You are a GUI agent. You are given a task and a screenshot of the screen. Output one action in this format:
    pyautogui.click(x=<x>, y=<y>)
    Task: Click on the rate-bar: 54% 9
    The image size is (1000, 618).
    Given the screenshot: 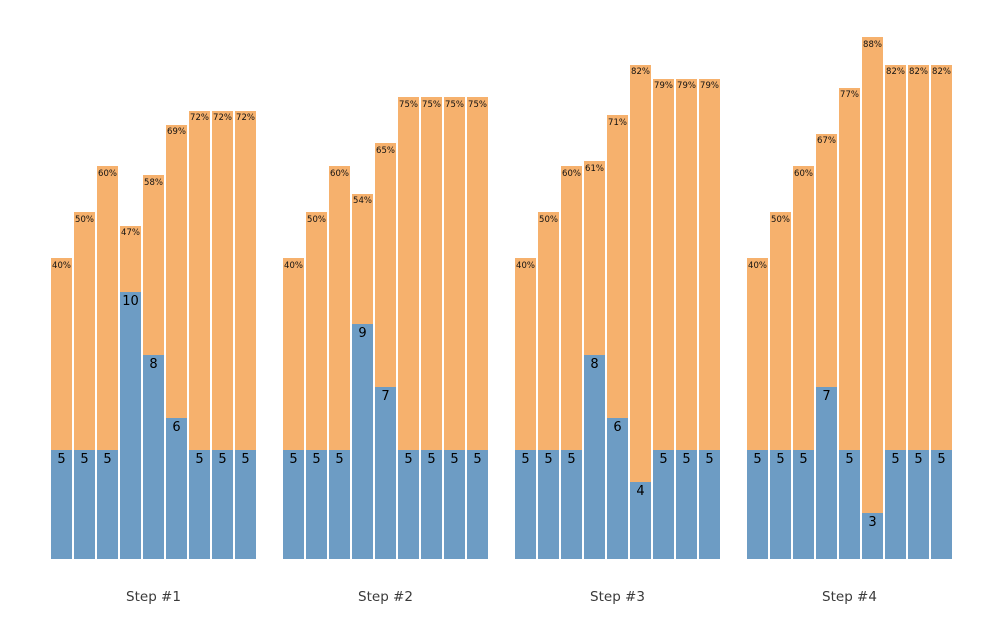 What is the action you would take?
    pyautogui.click(x=362, y=376)
    